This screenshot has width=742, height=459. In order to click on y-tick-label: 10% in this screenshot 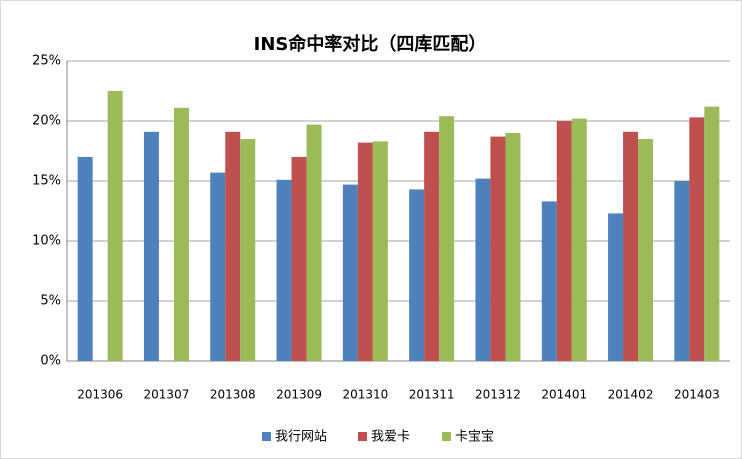, I will do `click(46, 241)`.